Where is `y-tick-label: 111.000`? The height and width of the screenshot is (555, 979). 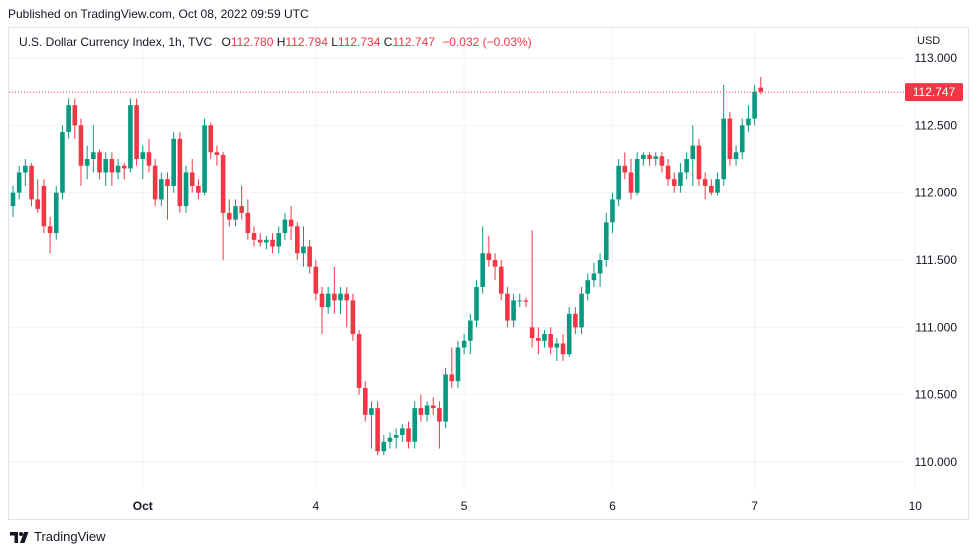 y-tick-label: 111.000 is located at coordinates (936, 327).